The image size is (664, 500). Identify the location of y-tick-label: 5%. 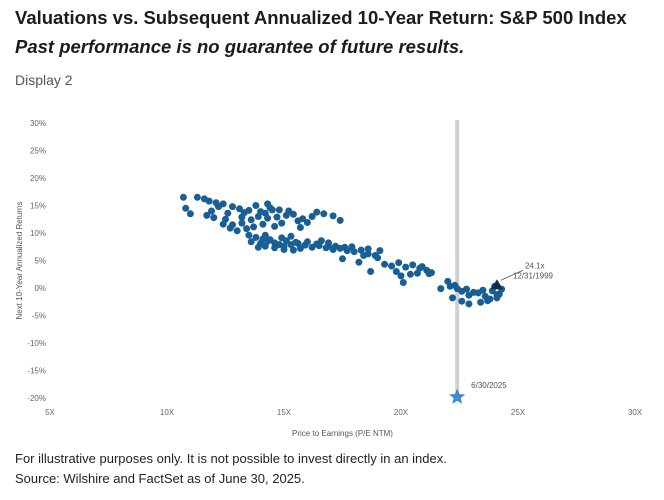
(40, 261).